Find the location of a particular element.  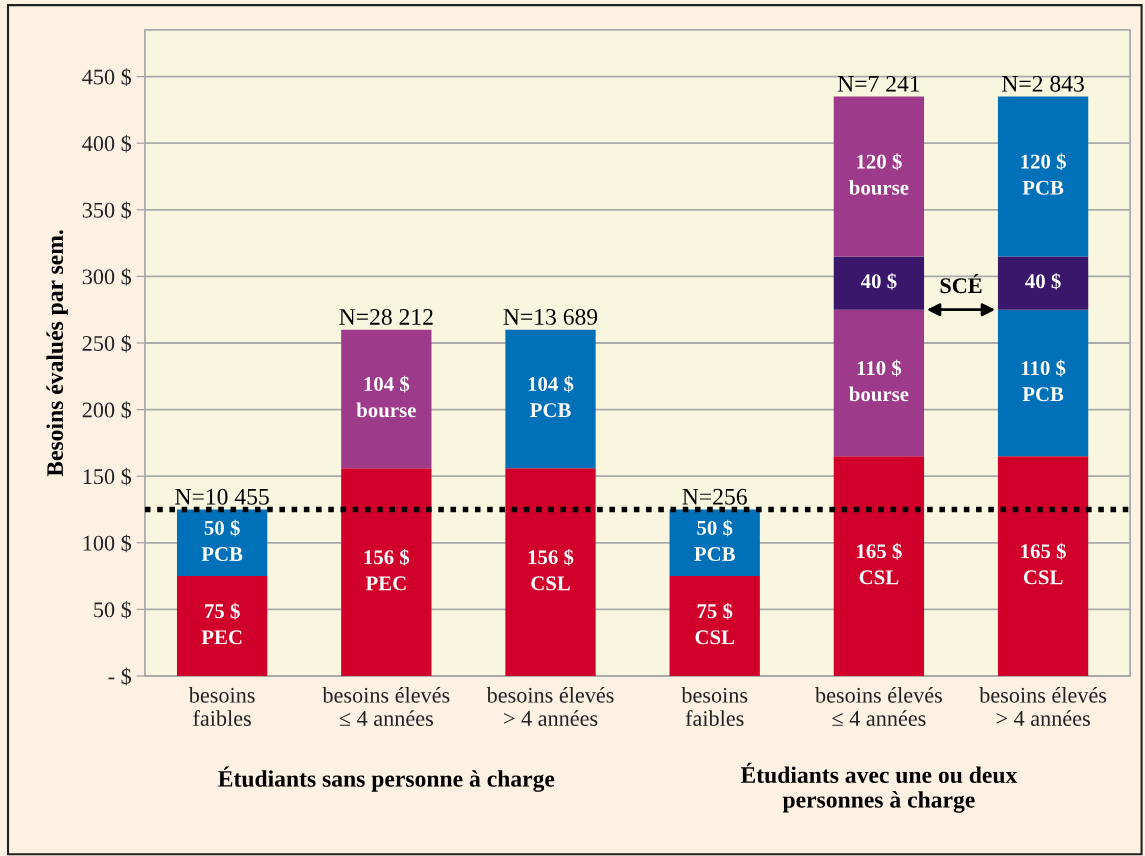

data-label: 156 $ PEC is located at coordinates (387, 569).